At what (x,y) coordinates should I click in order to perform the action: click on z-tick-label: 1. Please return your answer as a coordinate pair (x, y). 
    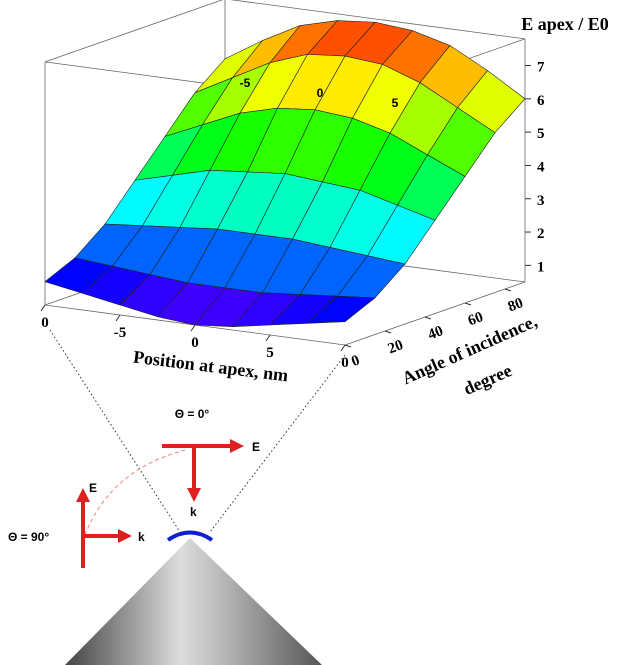
    Looking at the image, I should click on (541, 267).